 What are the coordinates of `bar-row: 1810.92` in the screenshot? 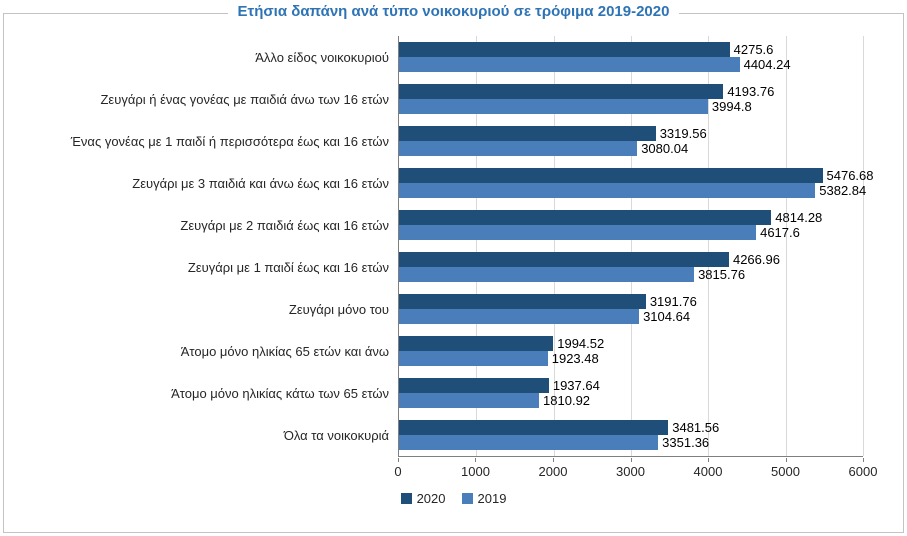 It's located at (631, 400).